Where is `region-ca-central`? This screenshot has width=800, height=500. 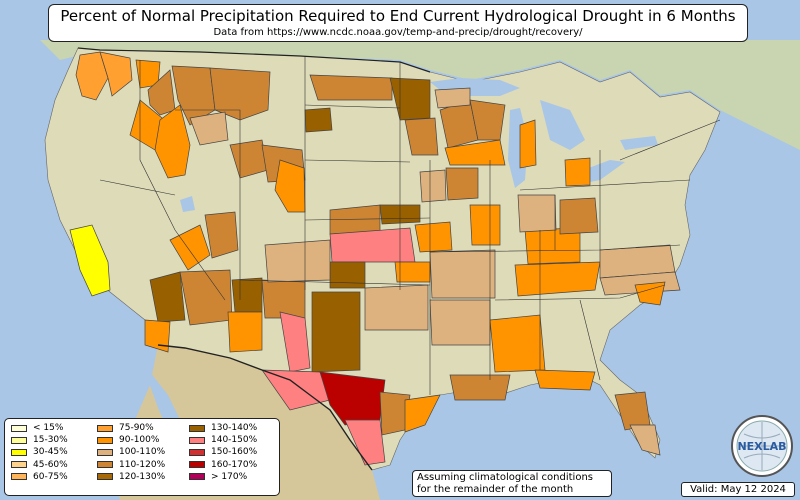
region-ca-central is located at coordinates (90, 260).